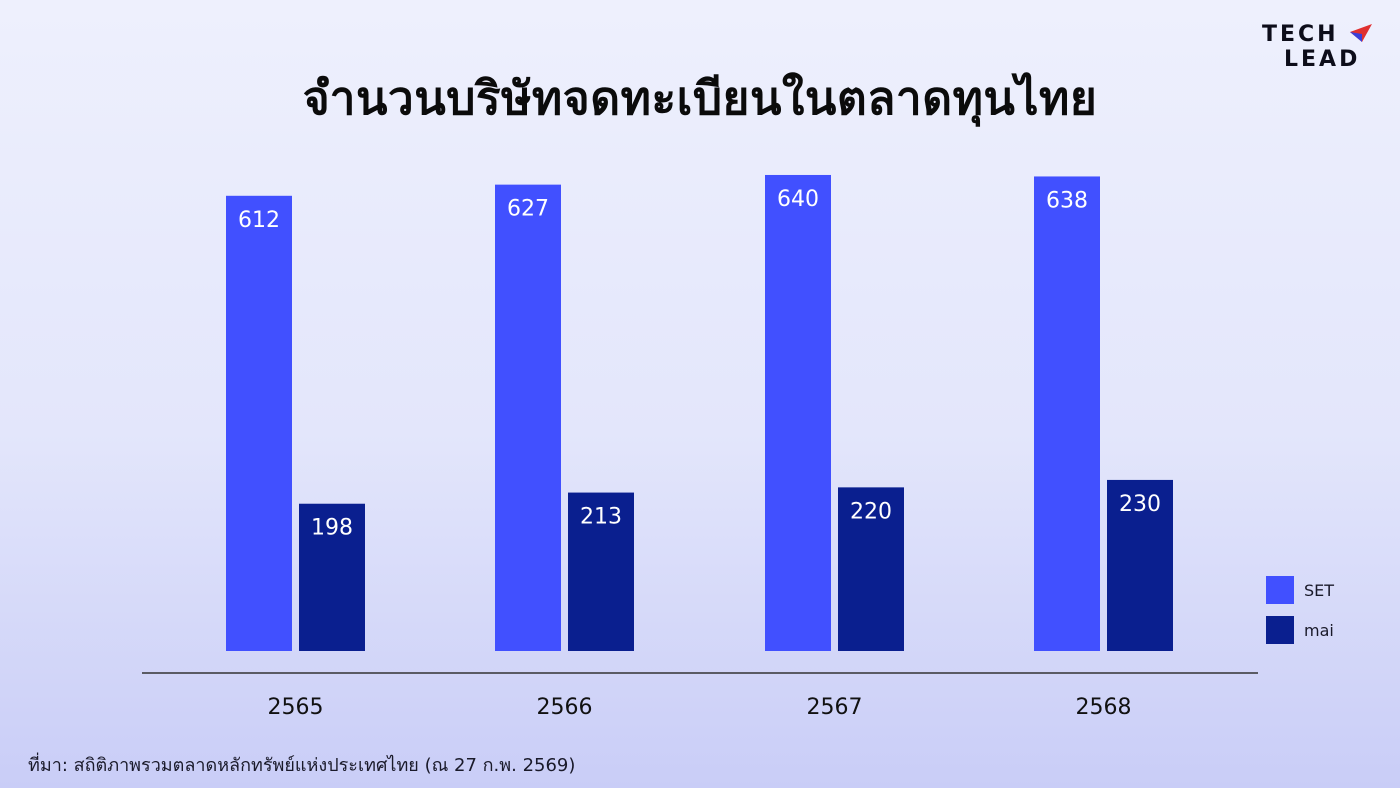  I want to click on data-label-set-2566: 627, so click(528, 209).